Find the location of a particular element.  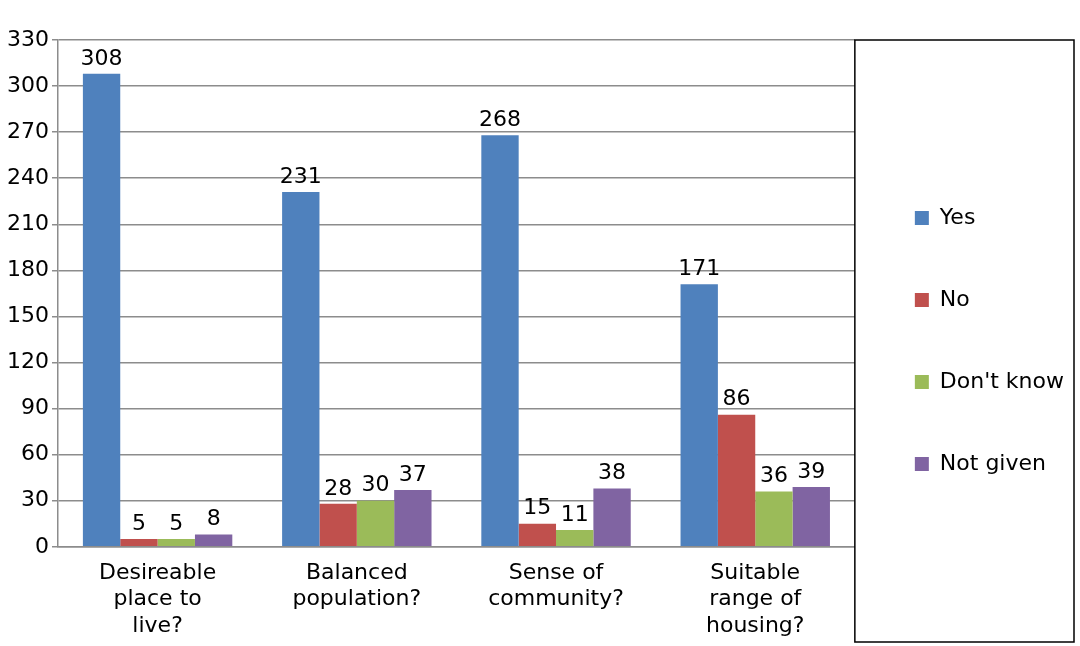

data-label: 308 is located at coordinates (101, 57).